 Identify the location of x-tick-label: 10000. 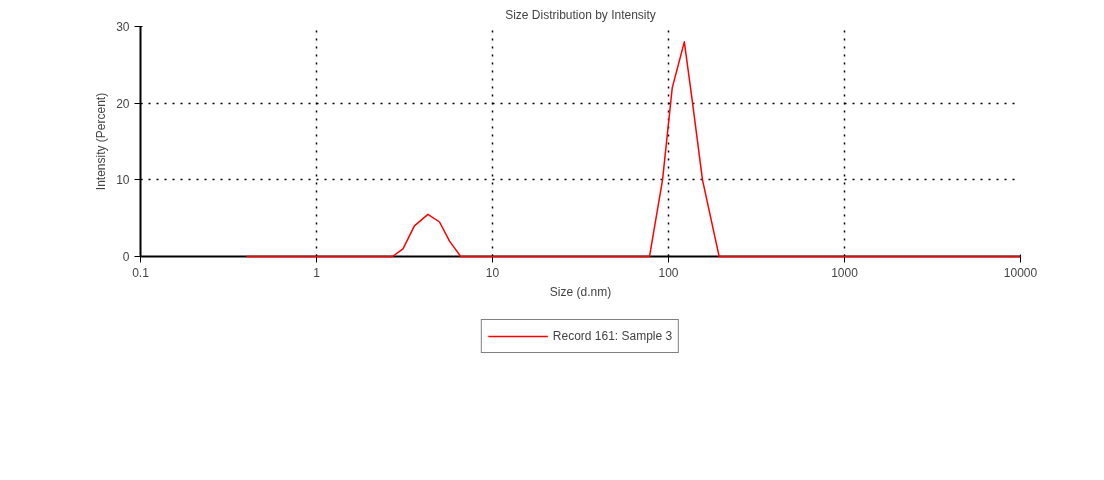
(1020, 272).